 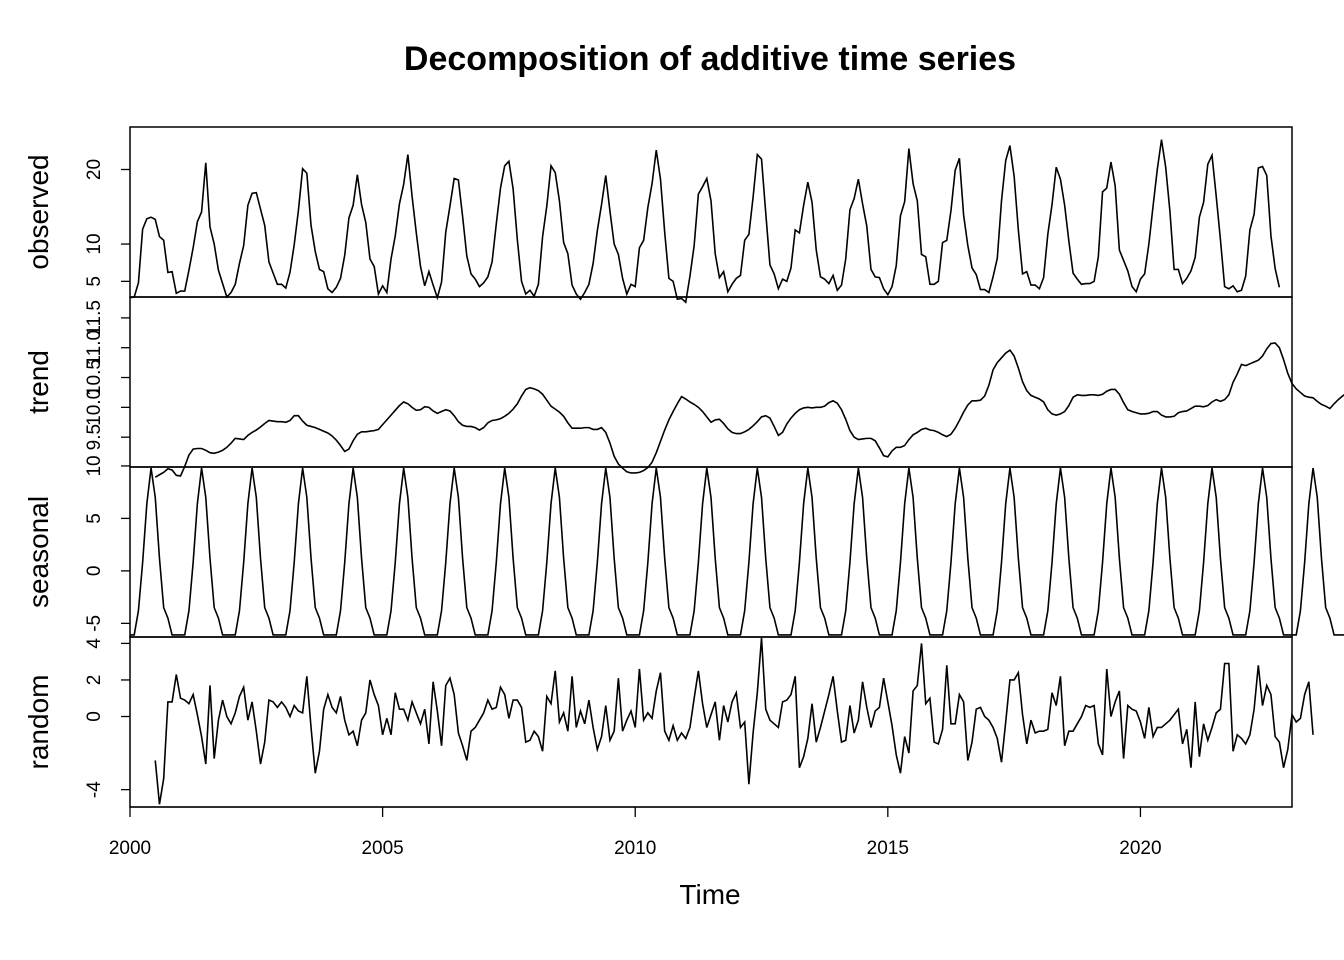 I want to click on y-tick-label-observed-0: 5, so click(x=94, y=281).